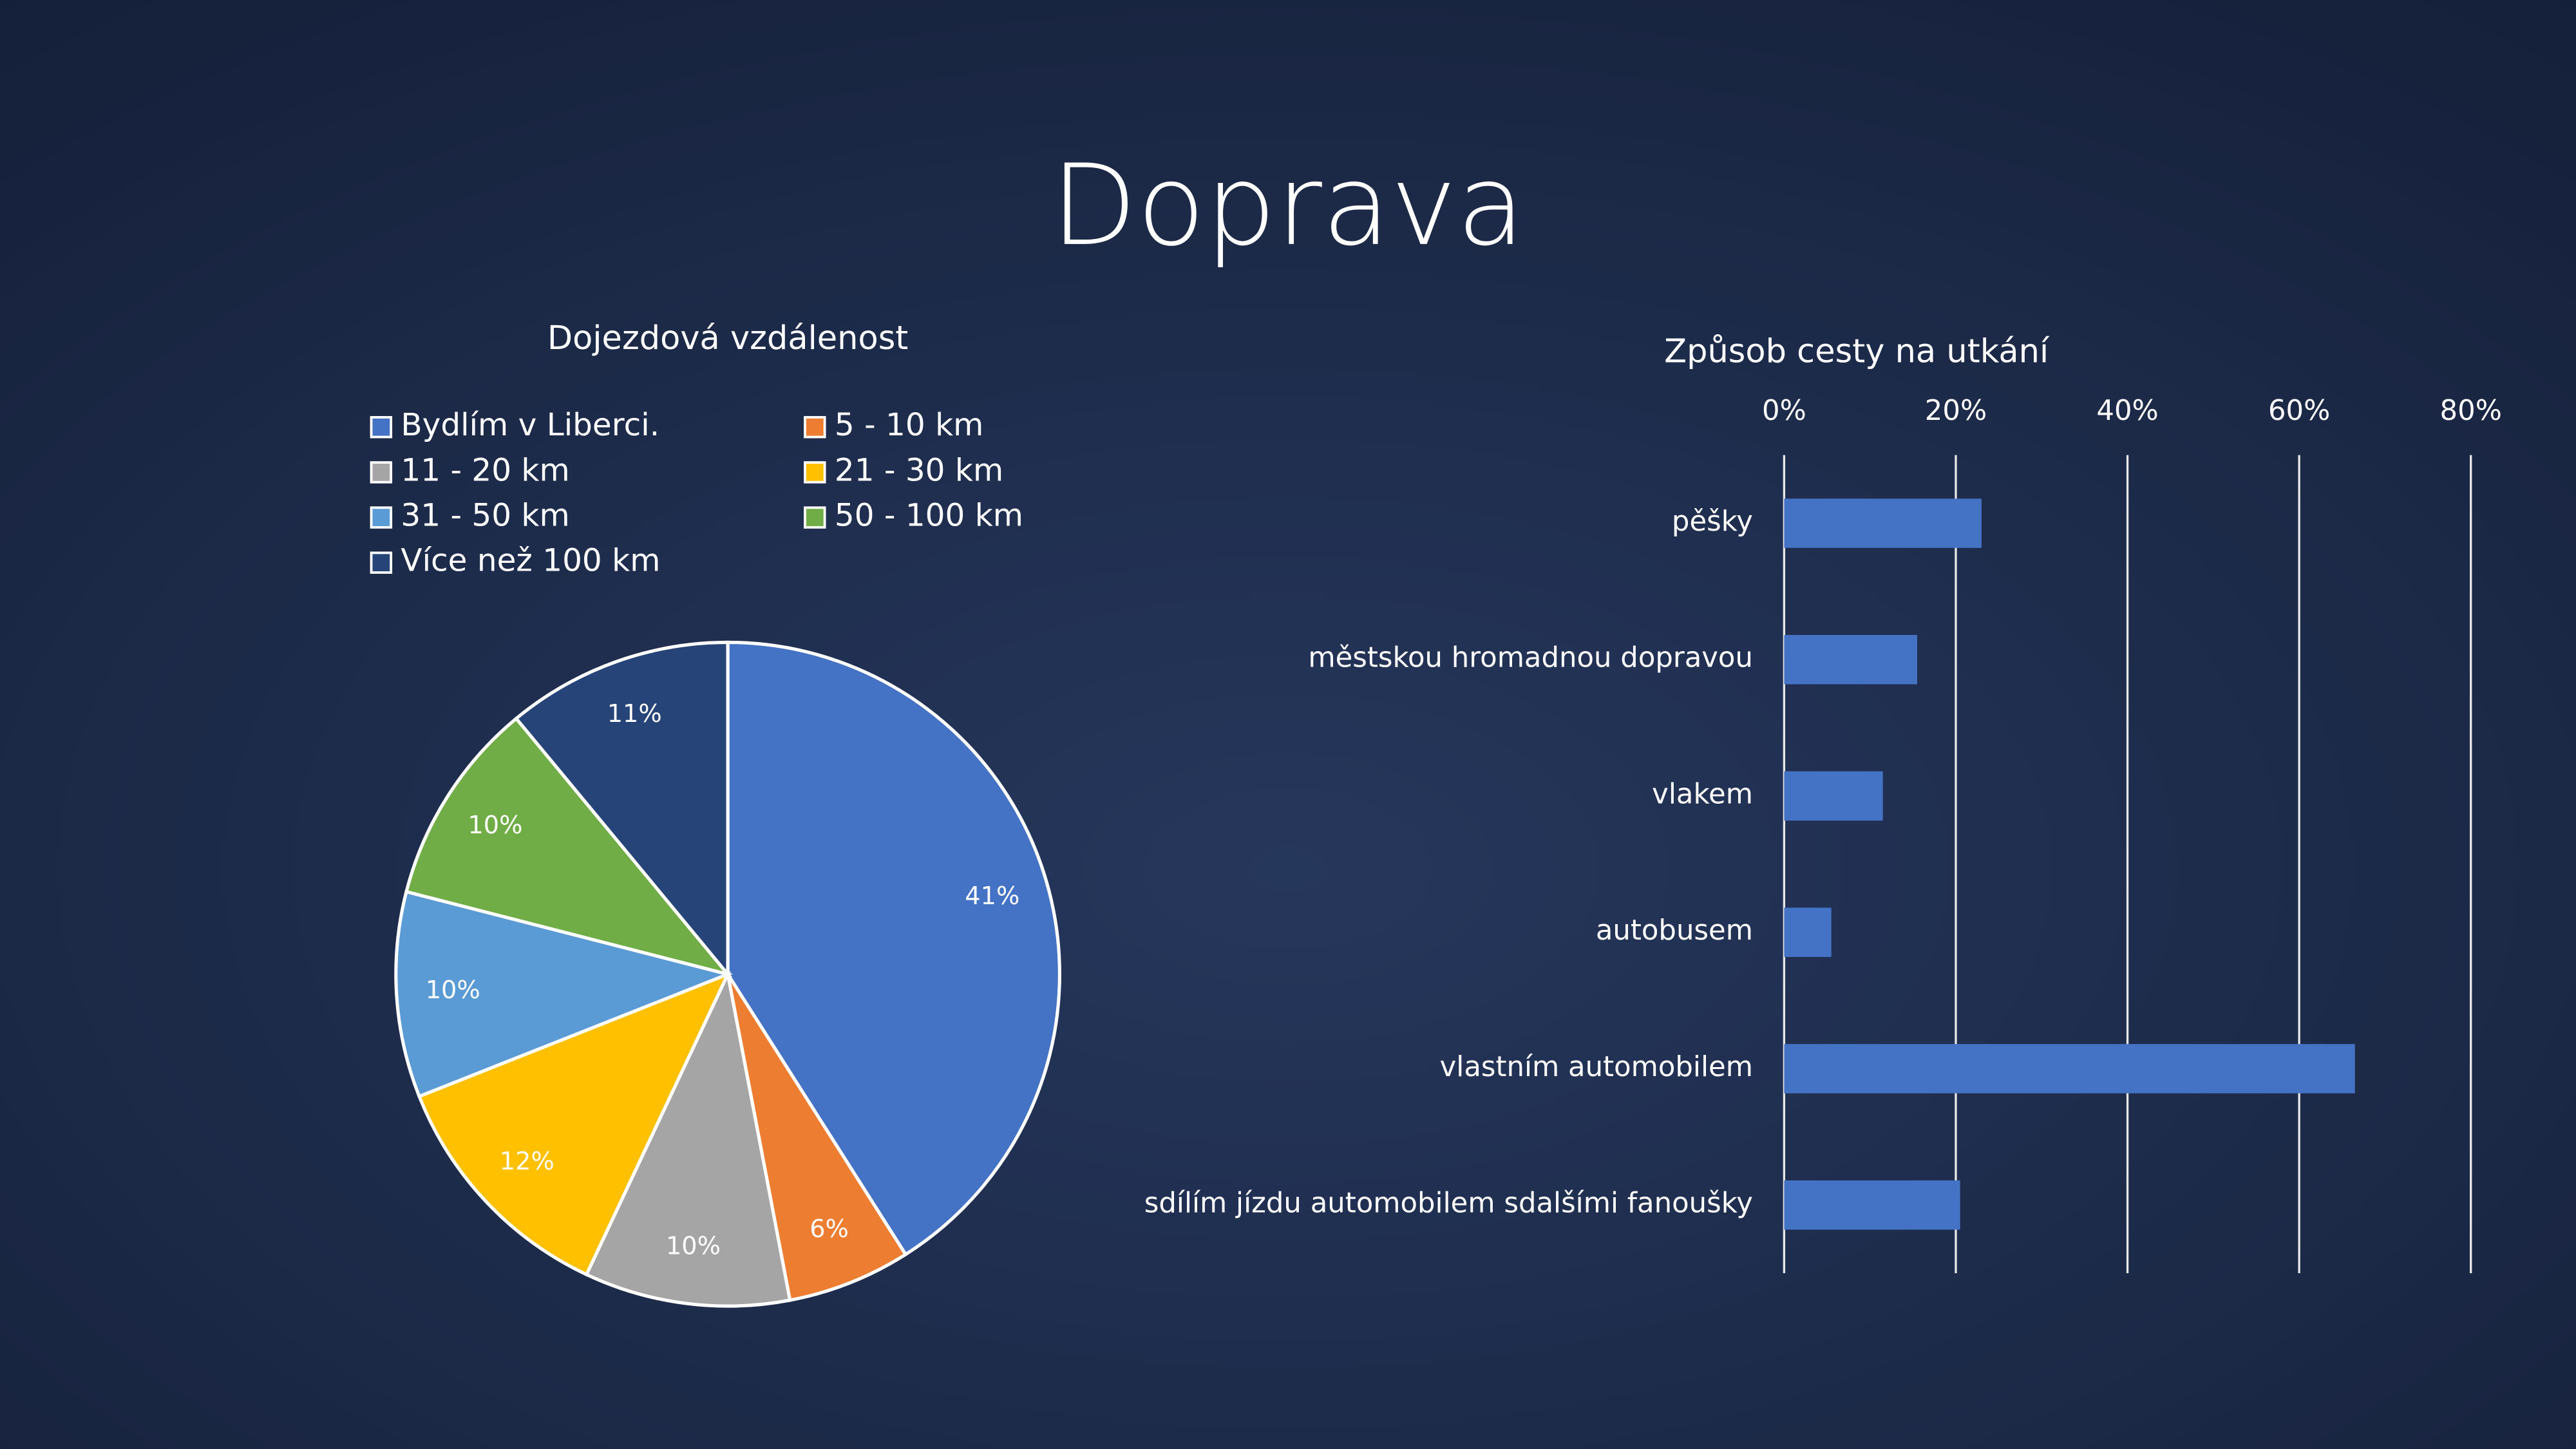  What do you see at coordinates (2471, 411) in the screenshot?
I see `x-tick-label: 80%` at bounding box center [2471, 411].